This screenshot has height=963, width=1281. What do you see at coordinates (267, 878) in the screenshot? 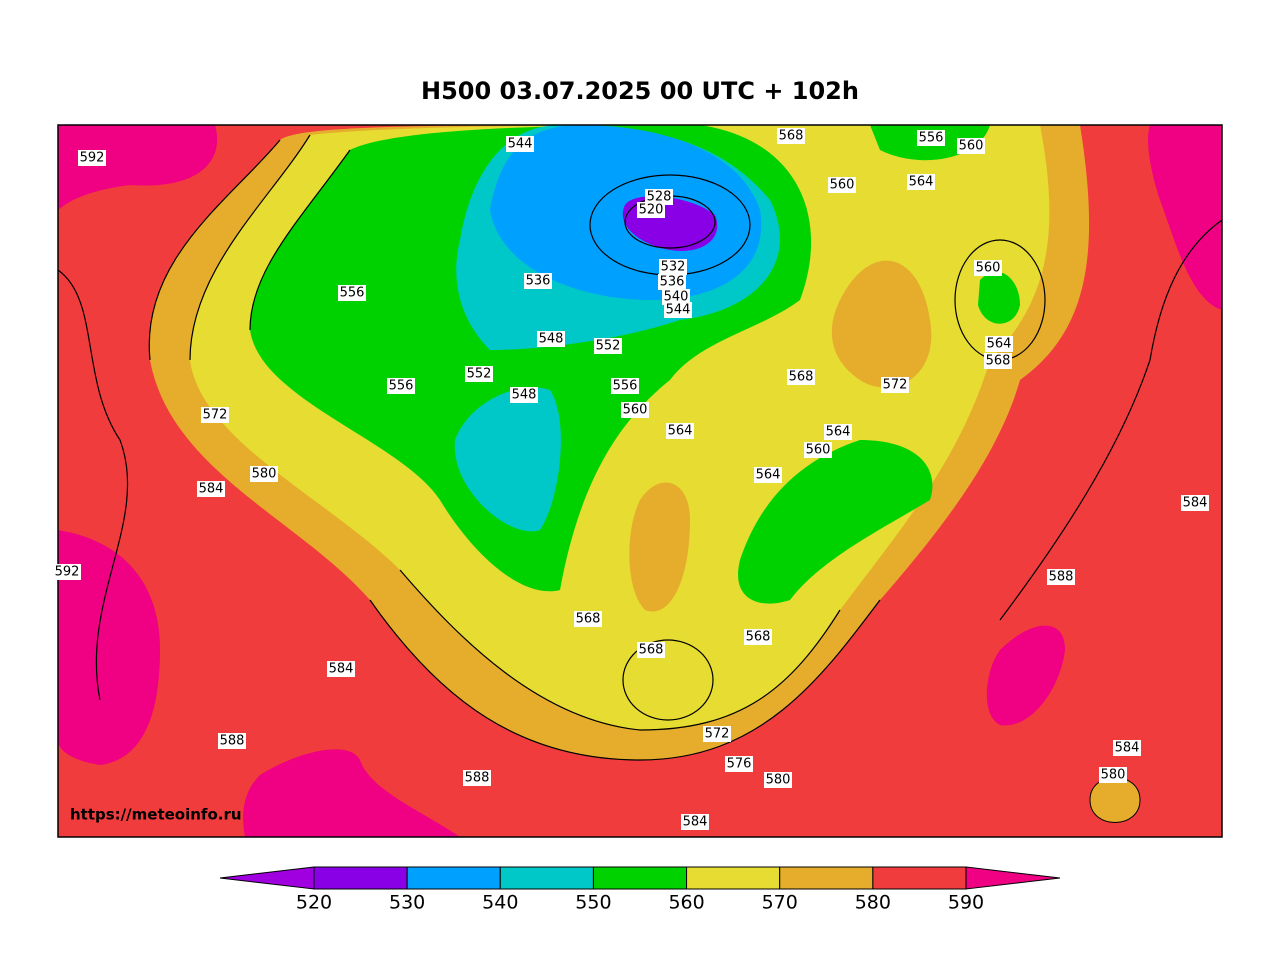
I see `colorbar-extend-low` at bounding box center [267, 878].